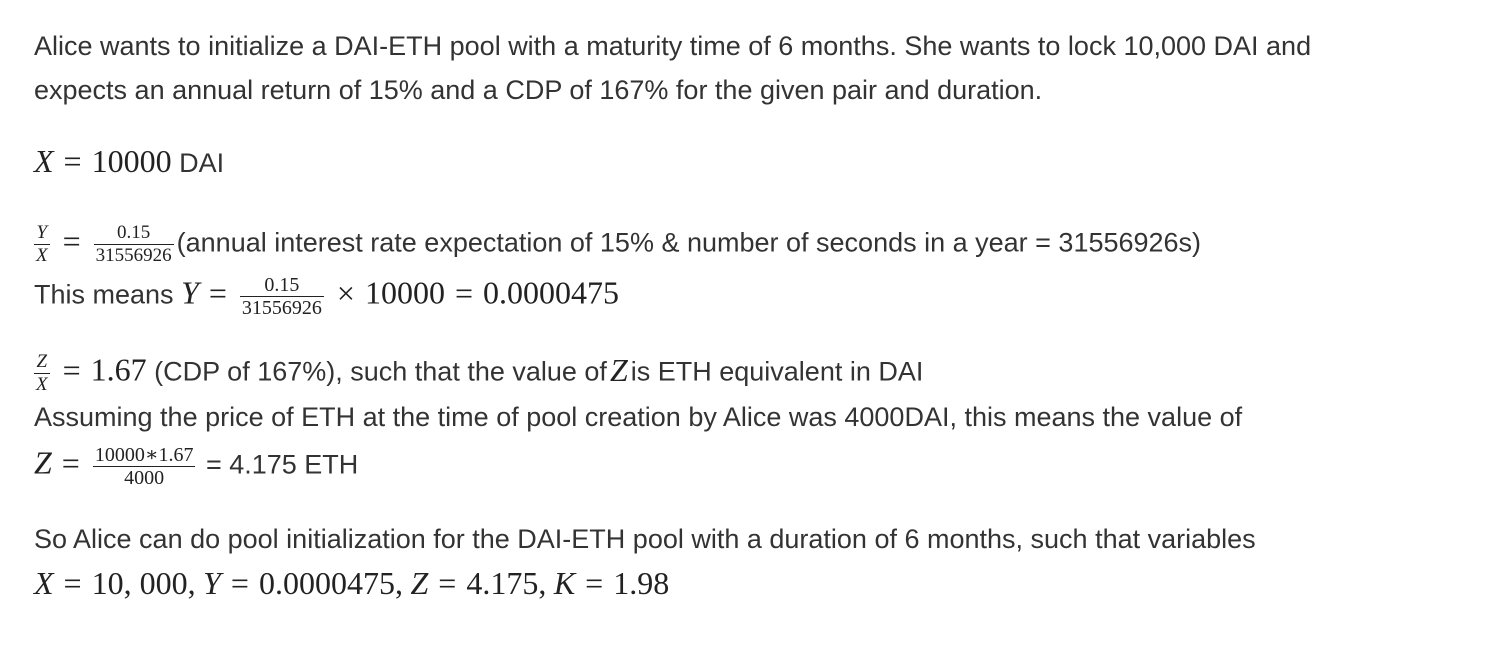  I want to click on multiplier-value: 10000, so click(404, 292).